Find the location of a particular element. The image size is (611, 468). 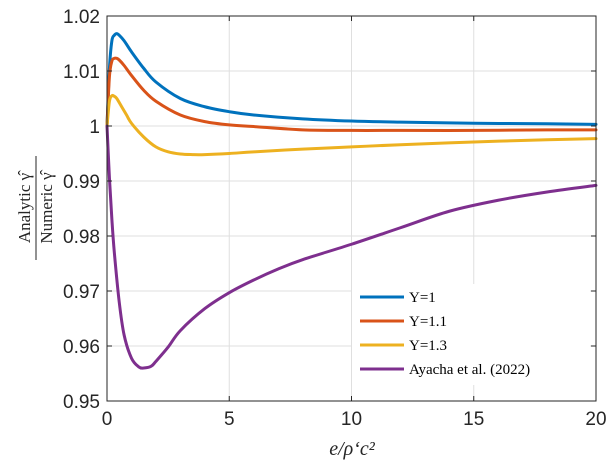

x-tick-label: 20 is located at coordinates (595, 419).